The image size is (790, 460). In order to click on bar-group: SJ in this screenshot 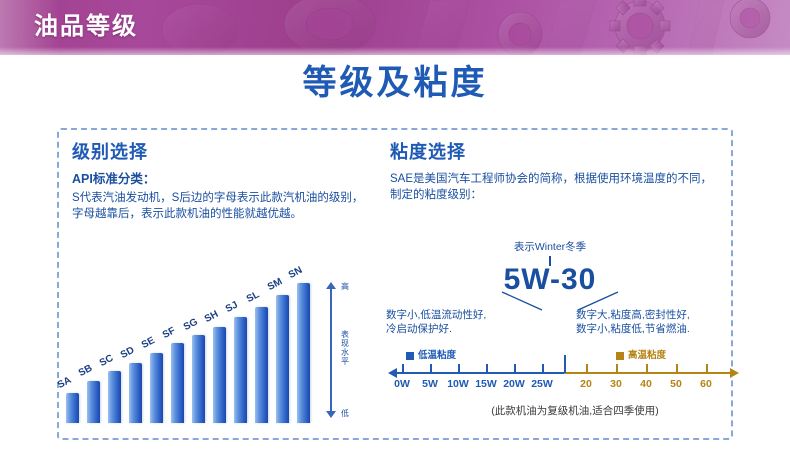, I will do `click(235, 361)`.